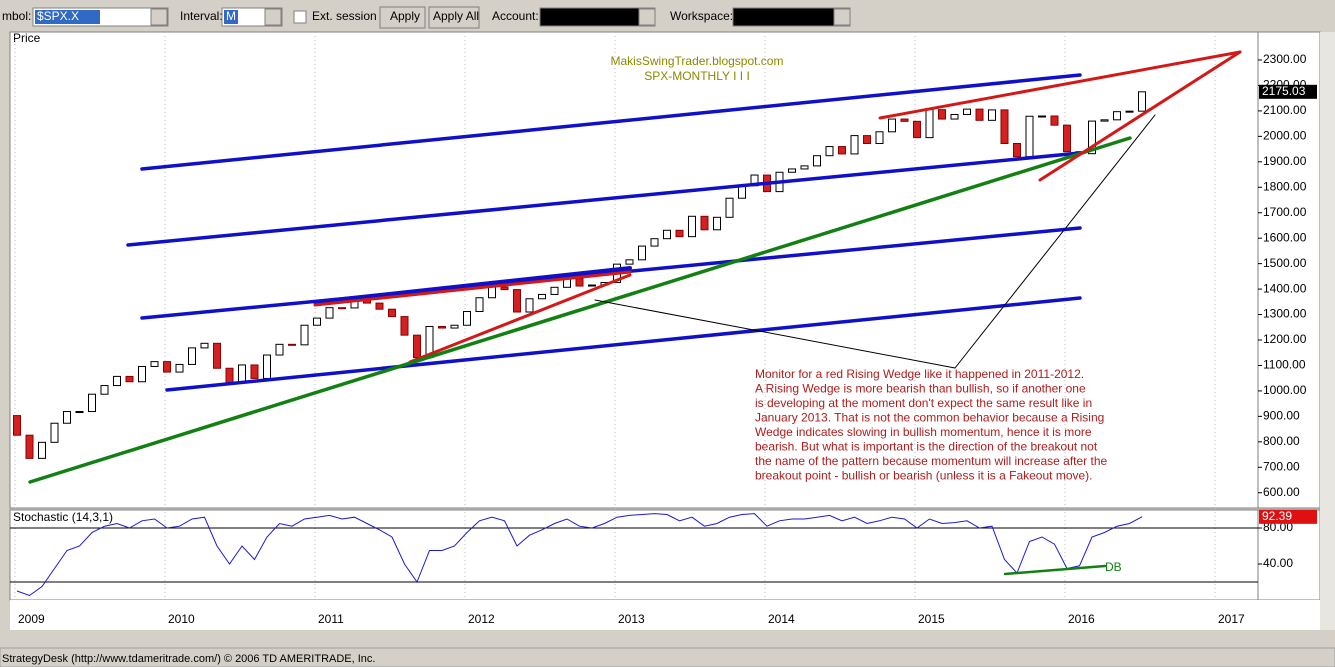  I want to click on symbol: $SPX.X, so click(58, 16).